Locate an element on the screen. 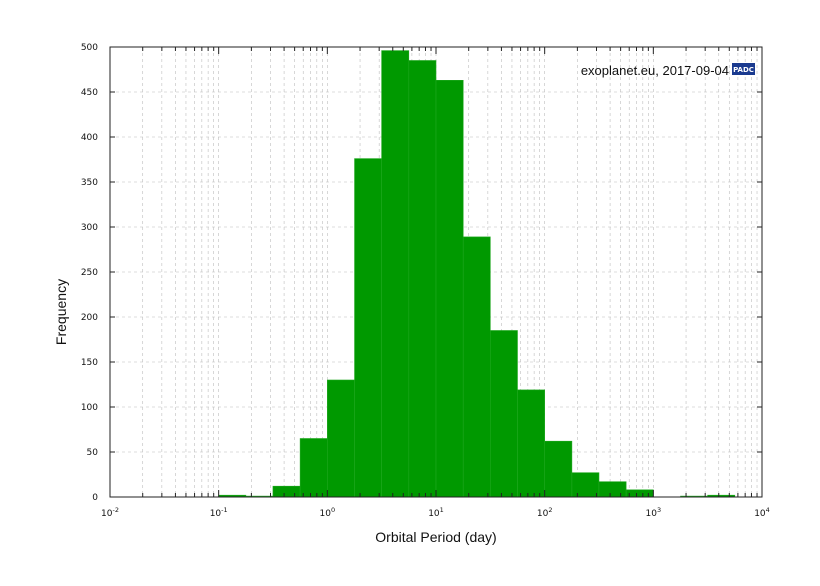  y-tick-labels: 0 50 100 150 200 250 300 350 400 450 500 is located at coordinates (89, 273).